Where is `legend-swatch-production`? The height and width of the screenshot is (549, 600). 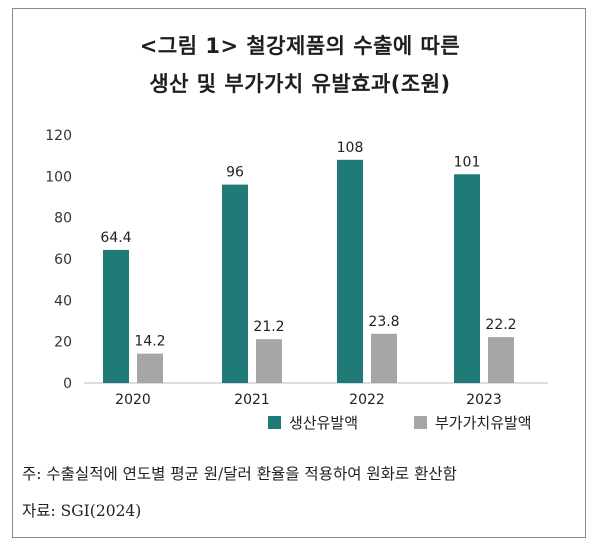 legend-swatch-production is located at coordinates (274, 422).